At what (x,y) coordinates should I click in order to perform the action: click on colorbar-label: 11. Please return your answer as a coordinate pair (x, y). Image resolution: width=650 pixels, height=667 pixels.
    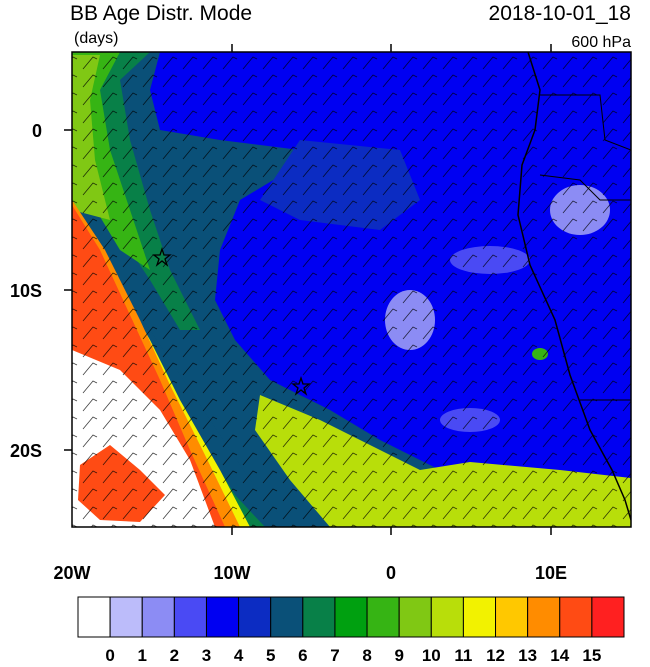
    Looking at the image, I should click on (463, 655).